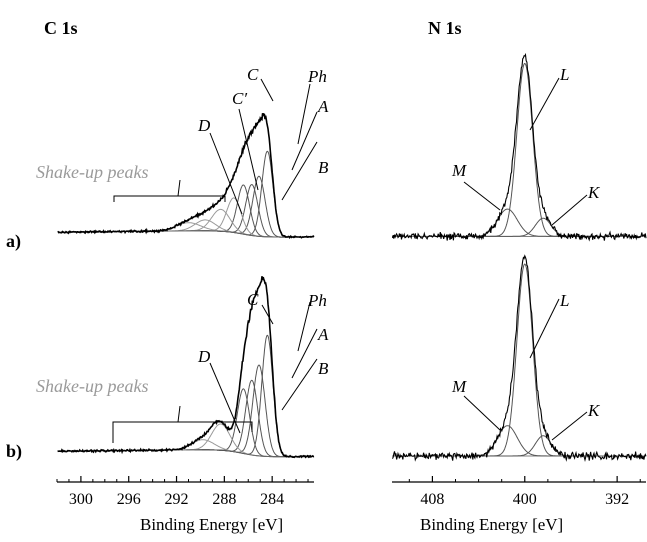 The height and width of the screenshot is (542, 647). I want to click on measured-spectrum-a-n1s, so click(519, 147).